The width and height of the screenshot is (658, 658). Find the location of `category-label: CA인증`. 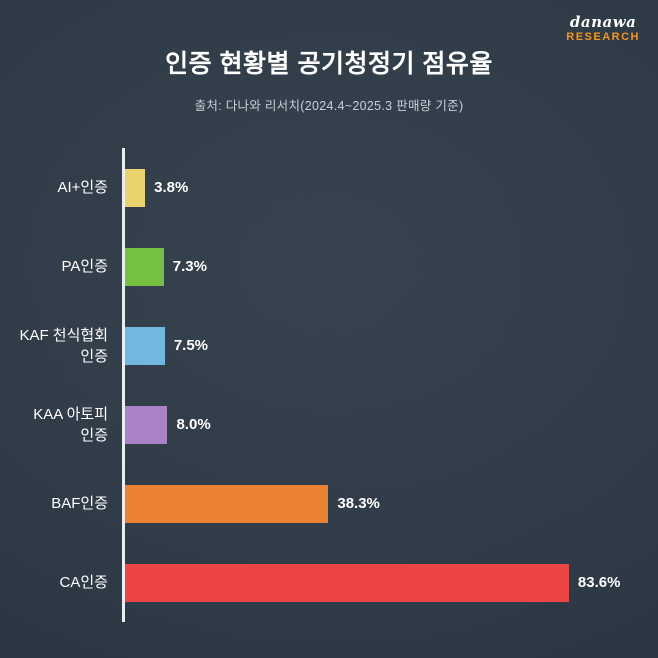

category-label: CA인증 is located at coordinates (83, 582).